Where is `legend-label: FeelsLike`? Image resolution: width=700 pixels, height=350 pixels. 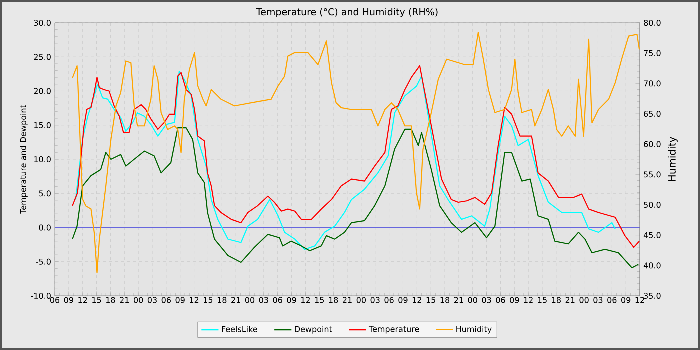
legend-label: FeelsLike is located at coordinates (240, 329).